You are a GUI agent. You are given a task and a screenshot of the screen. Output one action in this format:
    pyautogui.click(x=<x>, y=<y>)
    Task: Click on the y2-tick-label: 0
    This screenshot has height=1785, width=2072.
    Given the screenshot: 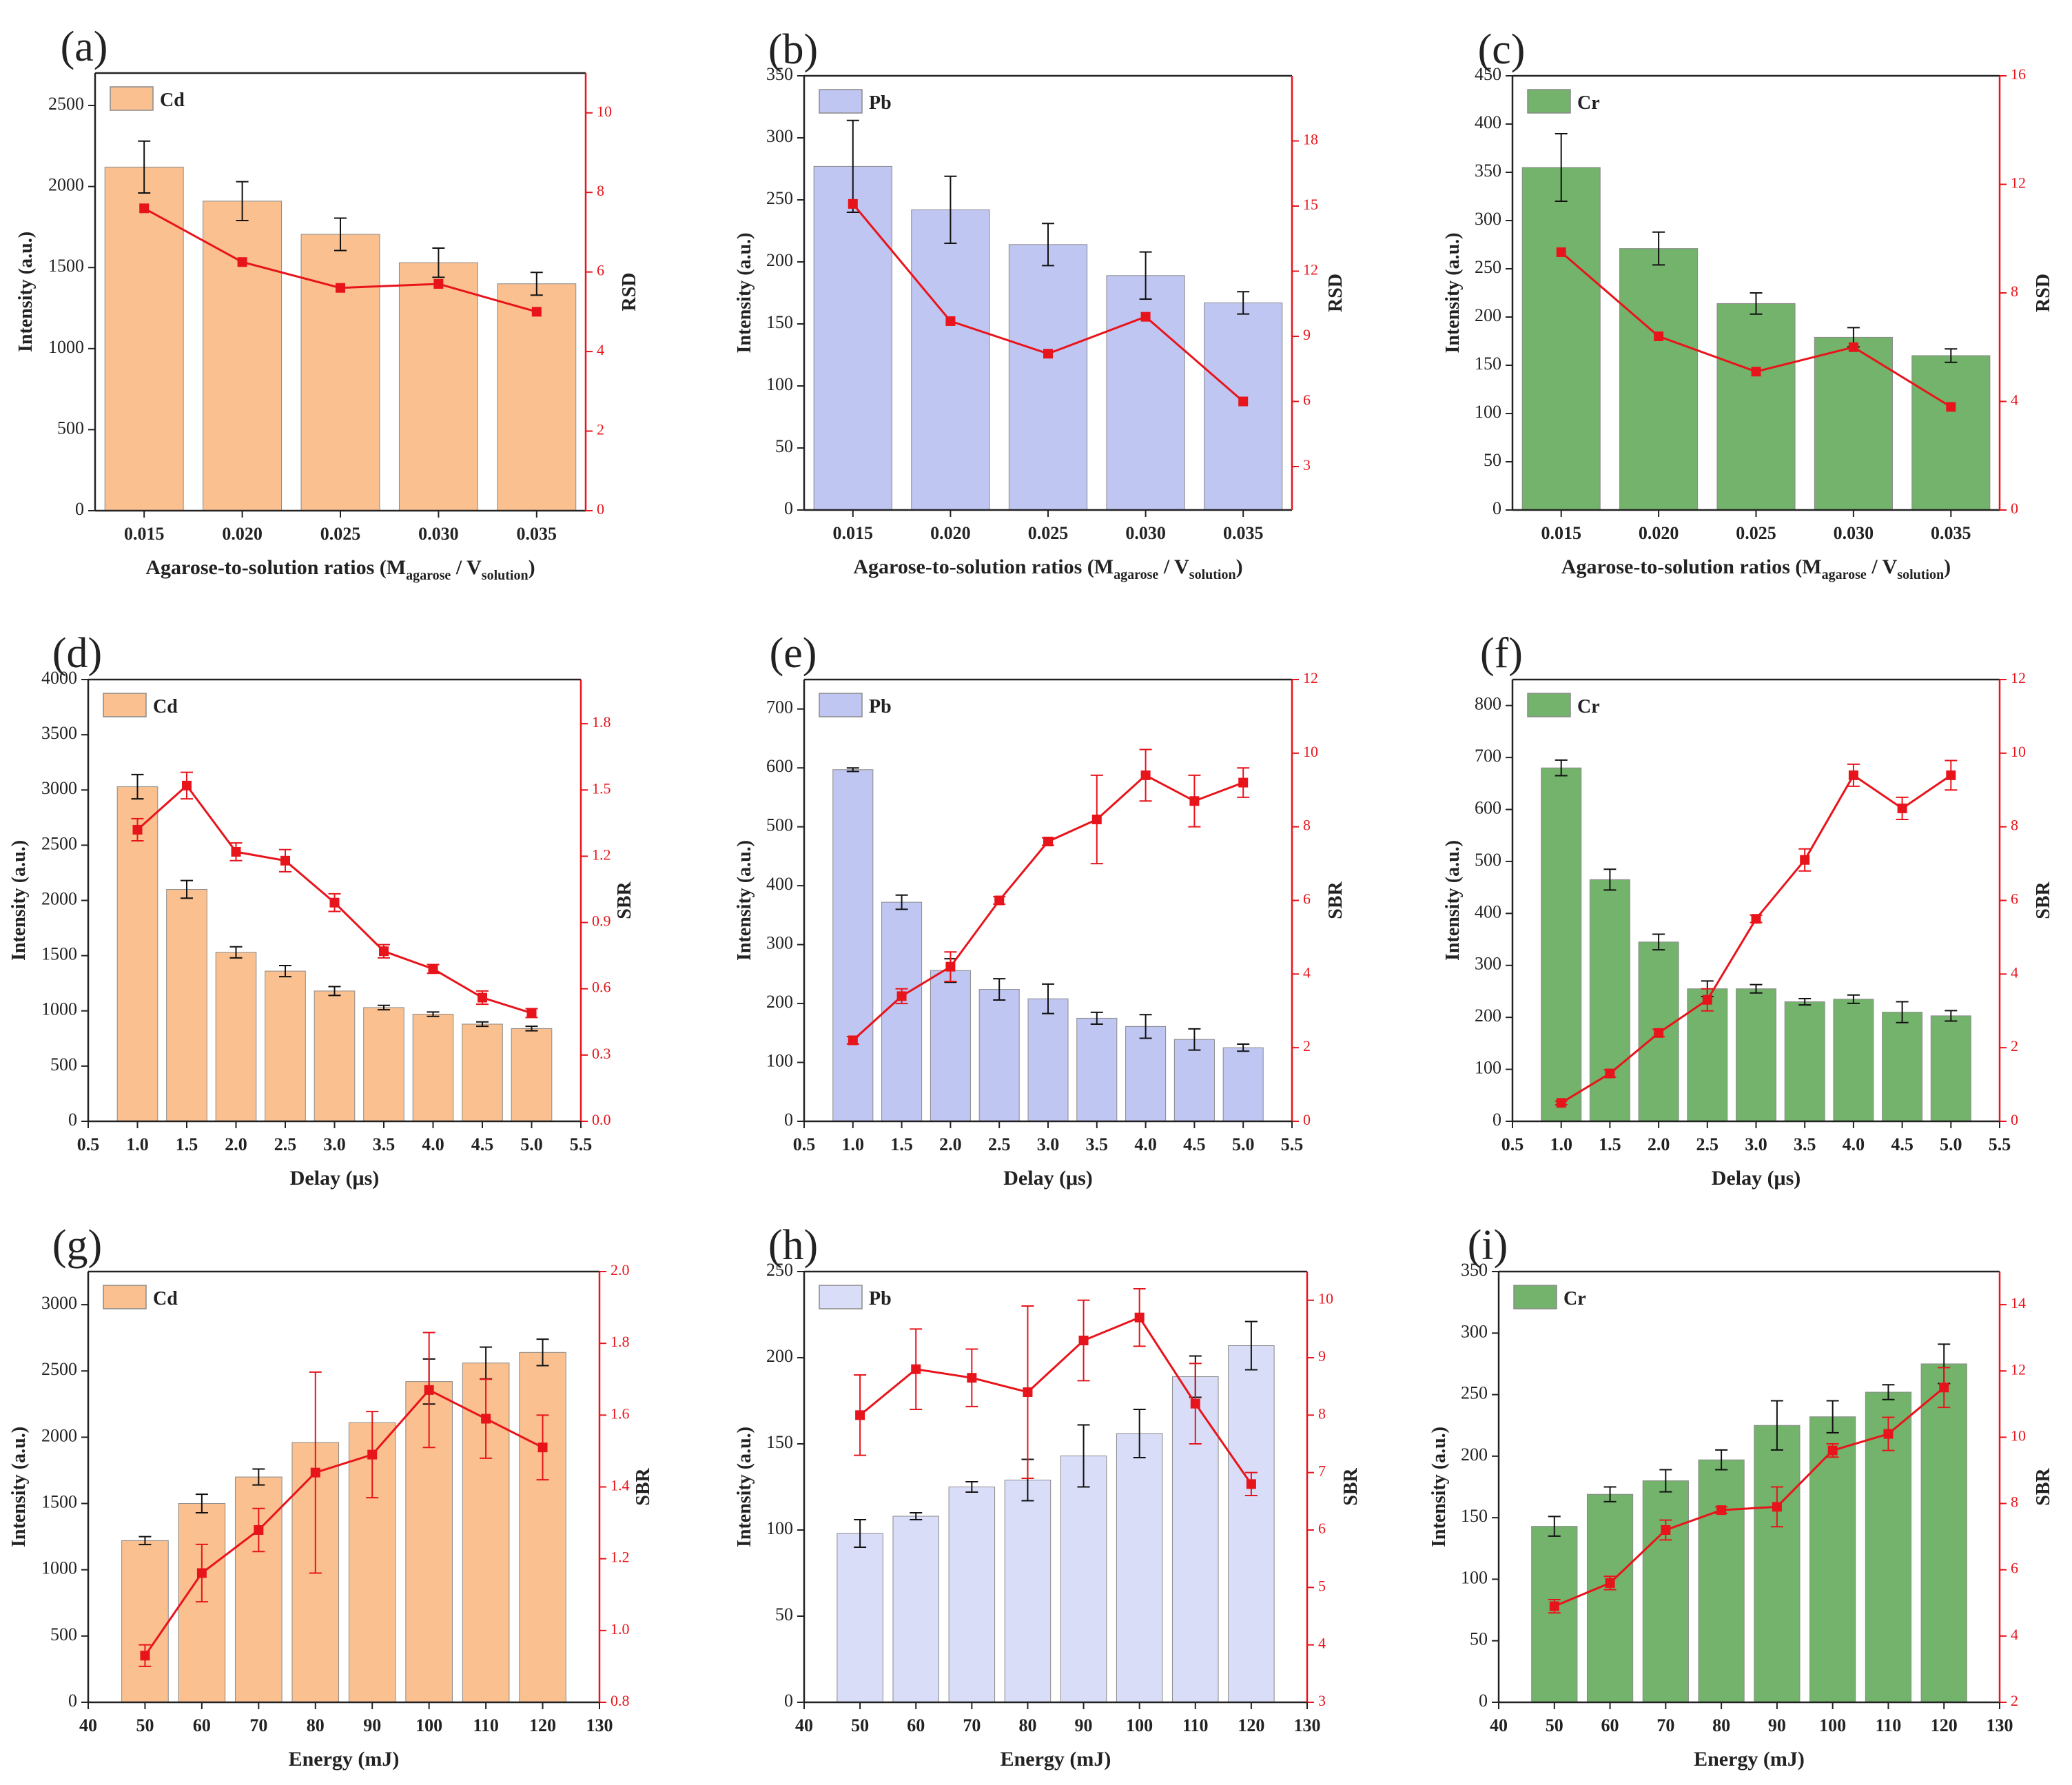 What is the action you would take?
    pyautogui.click(x=600, y=509)
    